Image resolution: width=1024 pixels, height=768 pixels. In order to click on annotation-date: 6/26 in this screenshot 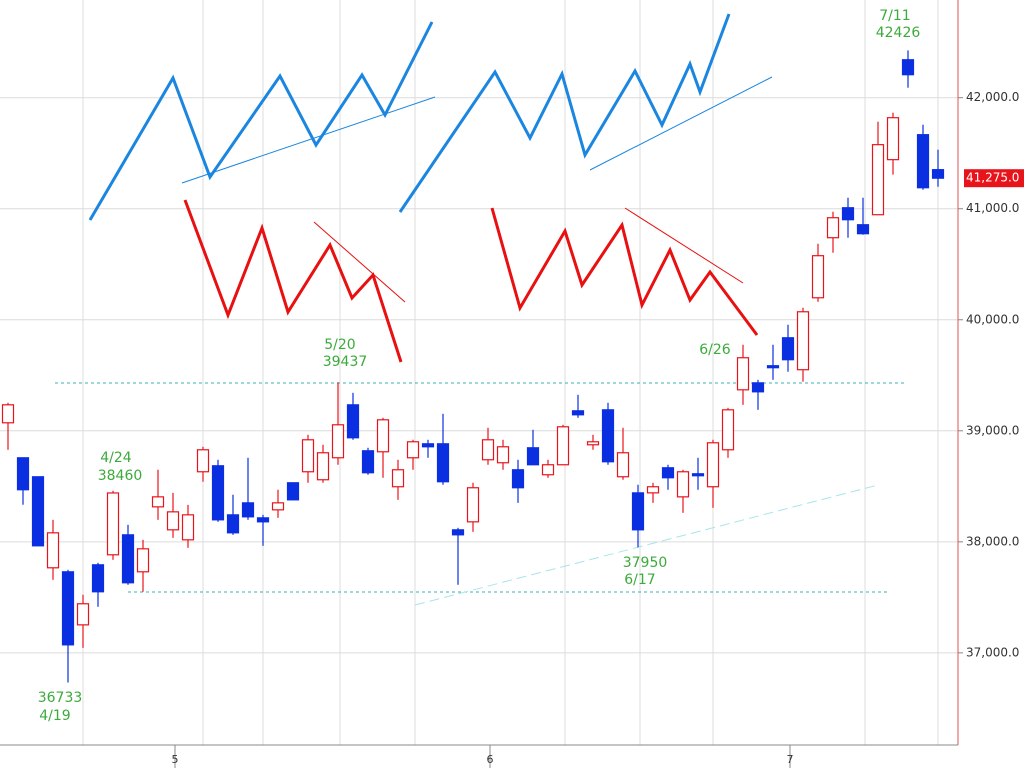, I will do `click(715, 350)`.